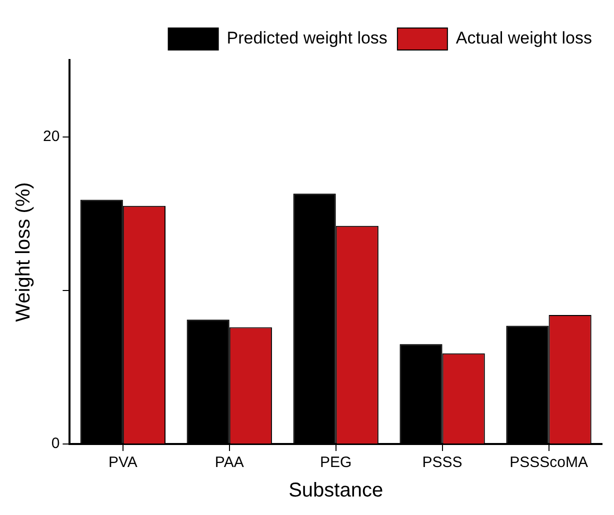 This screenshot has height=515, width=614. I want to click on y-axis-title: Weight loss (%), so click(23, 252).